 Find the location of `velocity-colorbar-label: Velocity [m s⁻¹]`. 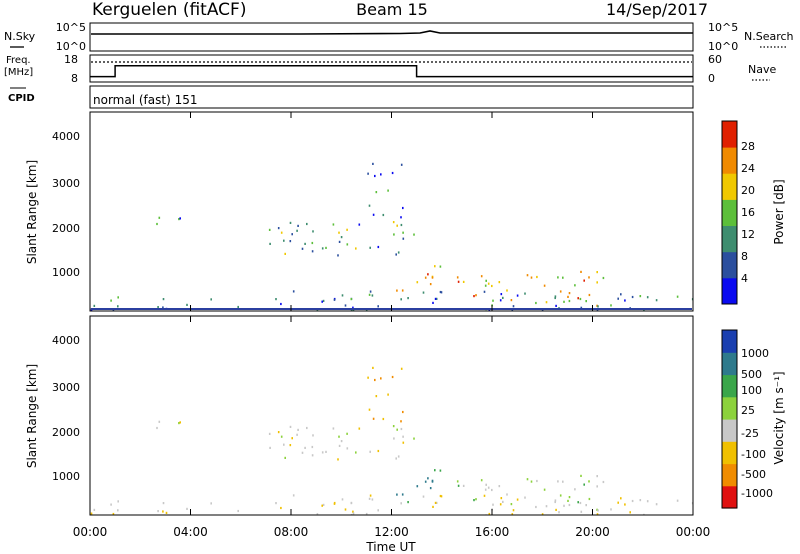

velocity-colorbar-label: Velocity [m s⁻¹] is located at coordinates (779, 417).